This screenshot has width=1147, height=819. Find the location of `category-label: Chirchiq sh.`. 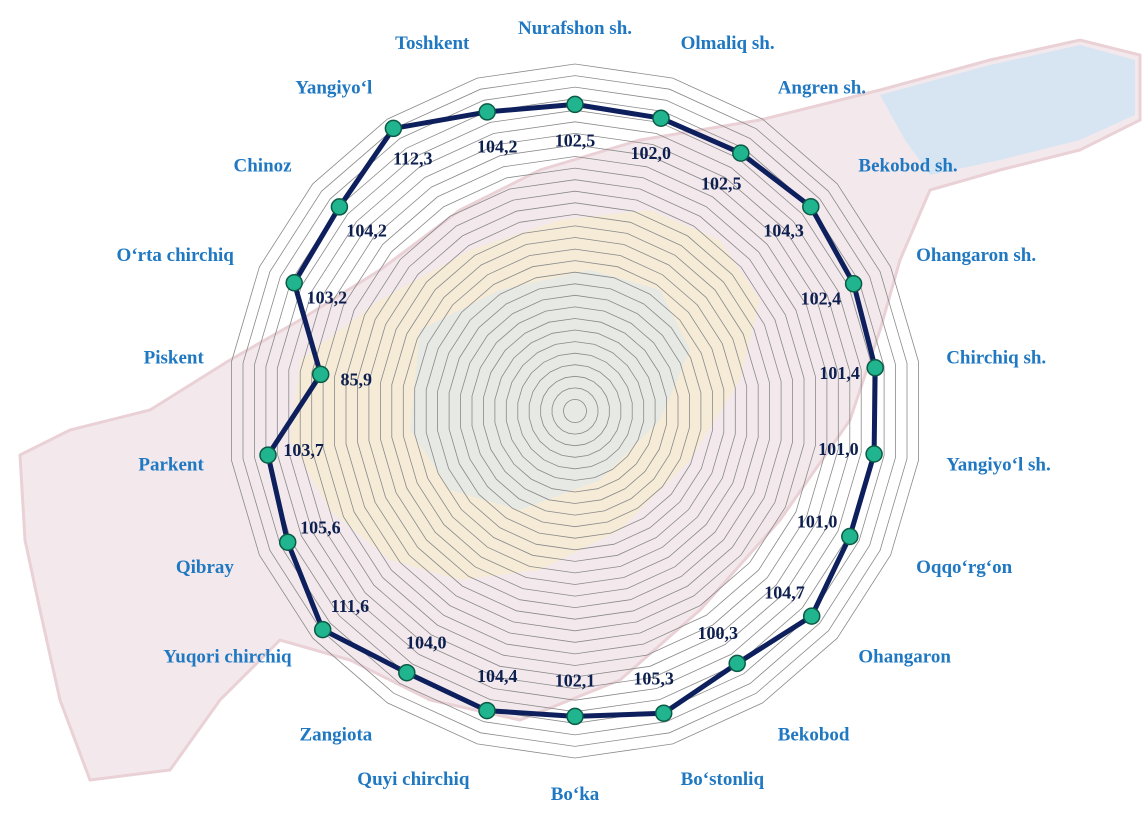

category-label: Chirchiq sh. is located at coordinates (996, 358).